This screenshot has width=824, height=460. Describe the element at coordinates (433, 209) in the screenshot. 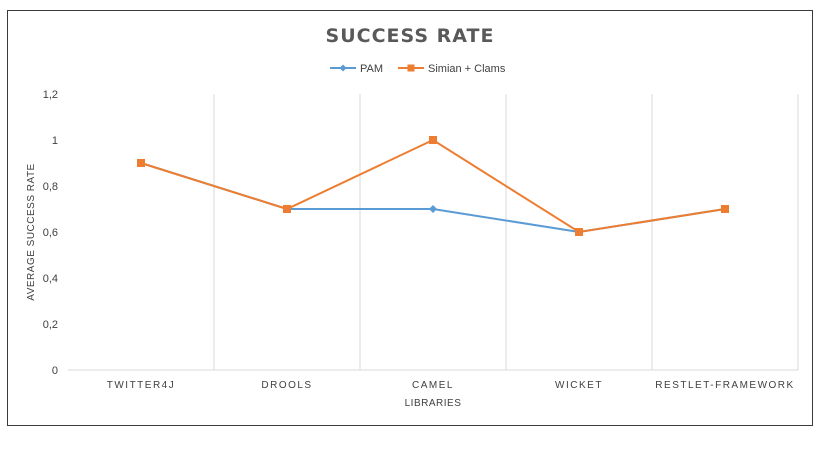

I see `data-point-pam` at that location.